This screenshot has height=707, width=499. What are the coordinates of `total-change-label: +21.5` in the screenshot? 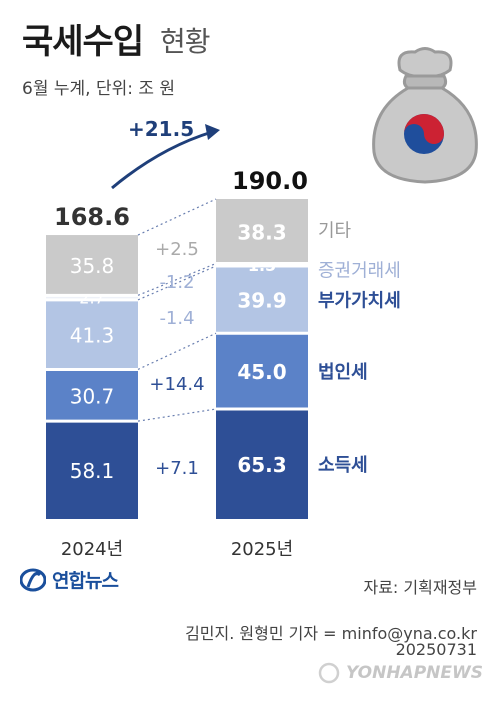 It's located at (161, 129).